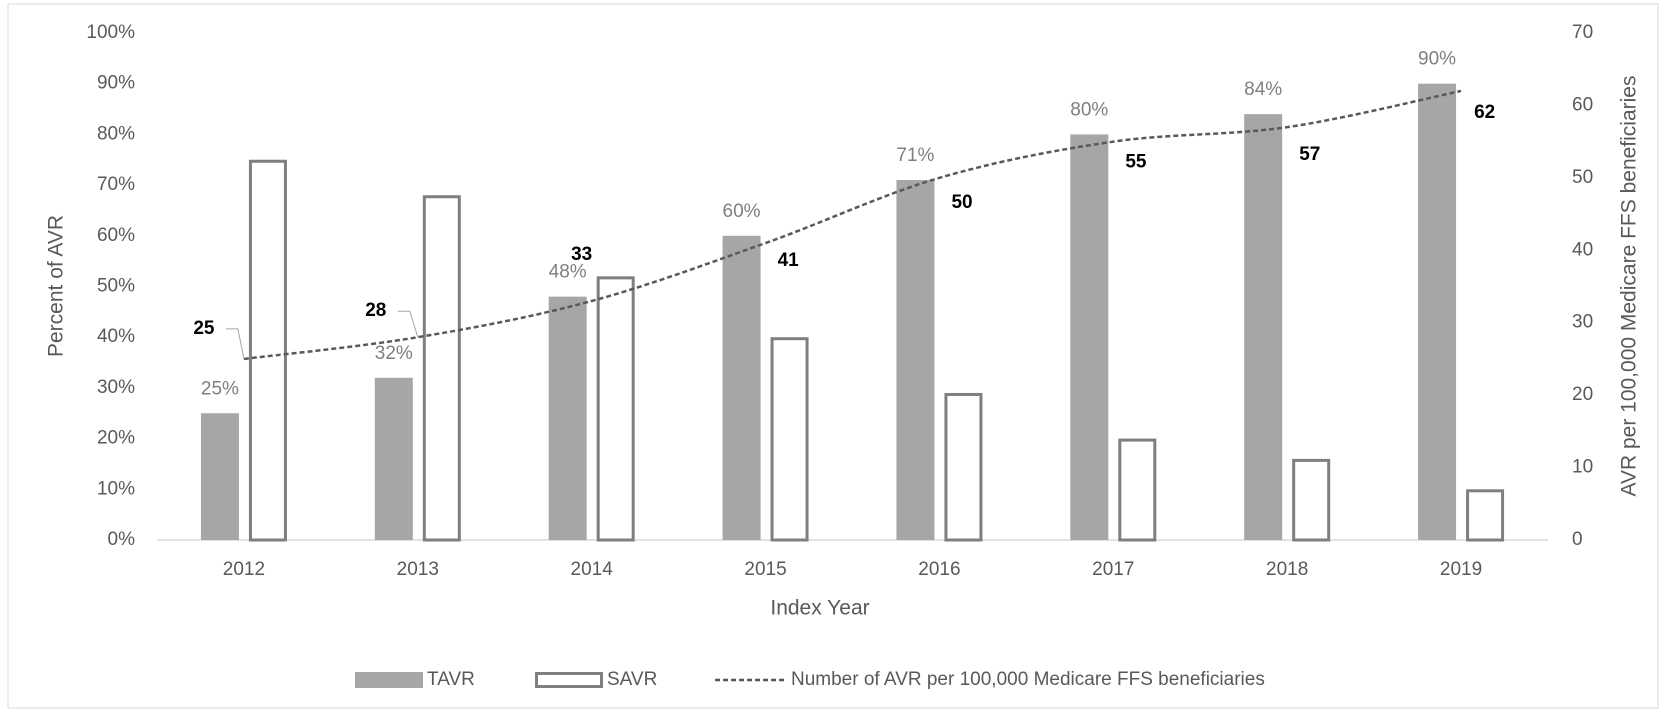 This screenshot has height=715, width=1663. What do you see at coordinates (204, 328) in the screenshot?
I see `line-label: 25` at bounding box center [204, 328].